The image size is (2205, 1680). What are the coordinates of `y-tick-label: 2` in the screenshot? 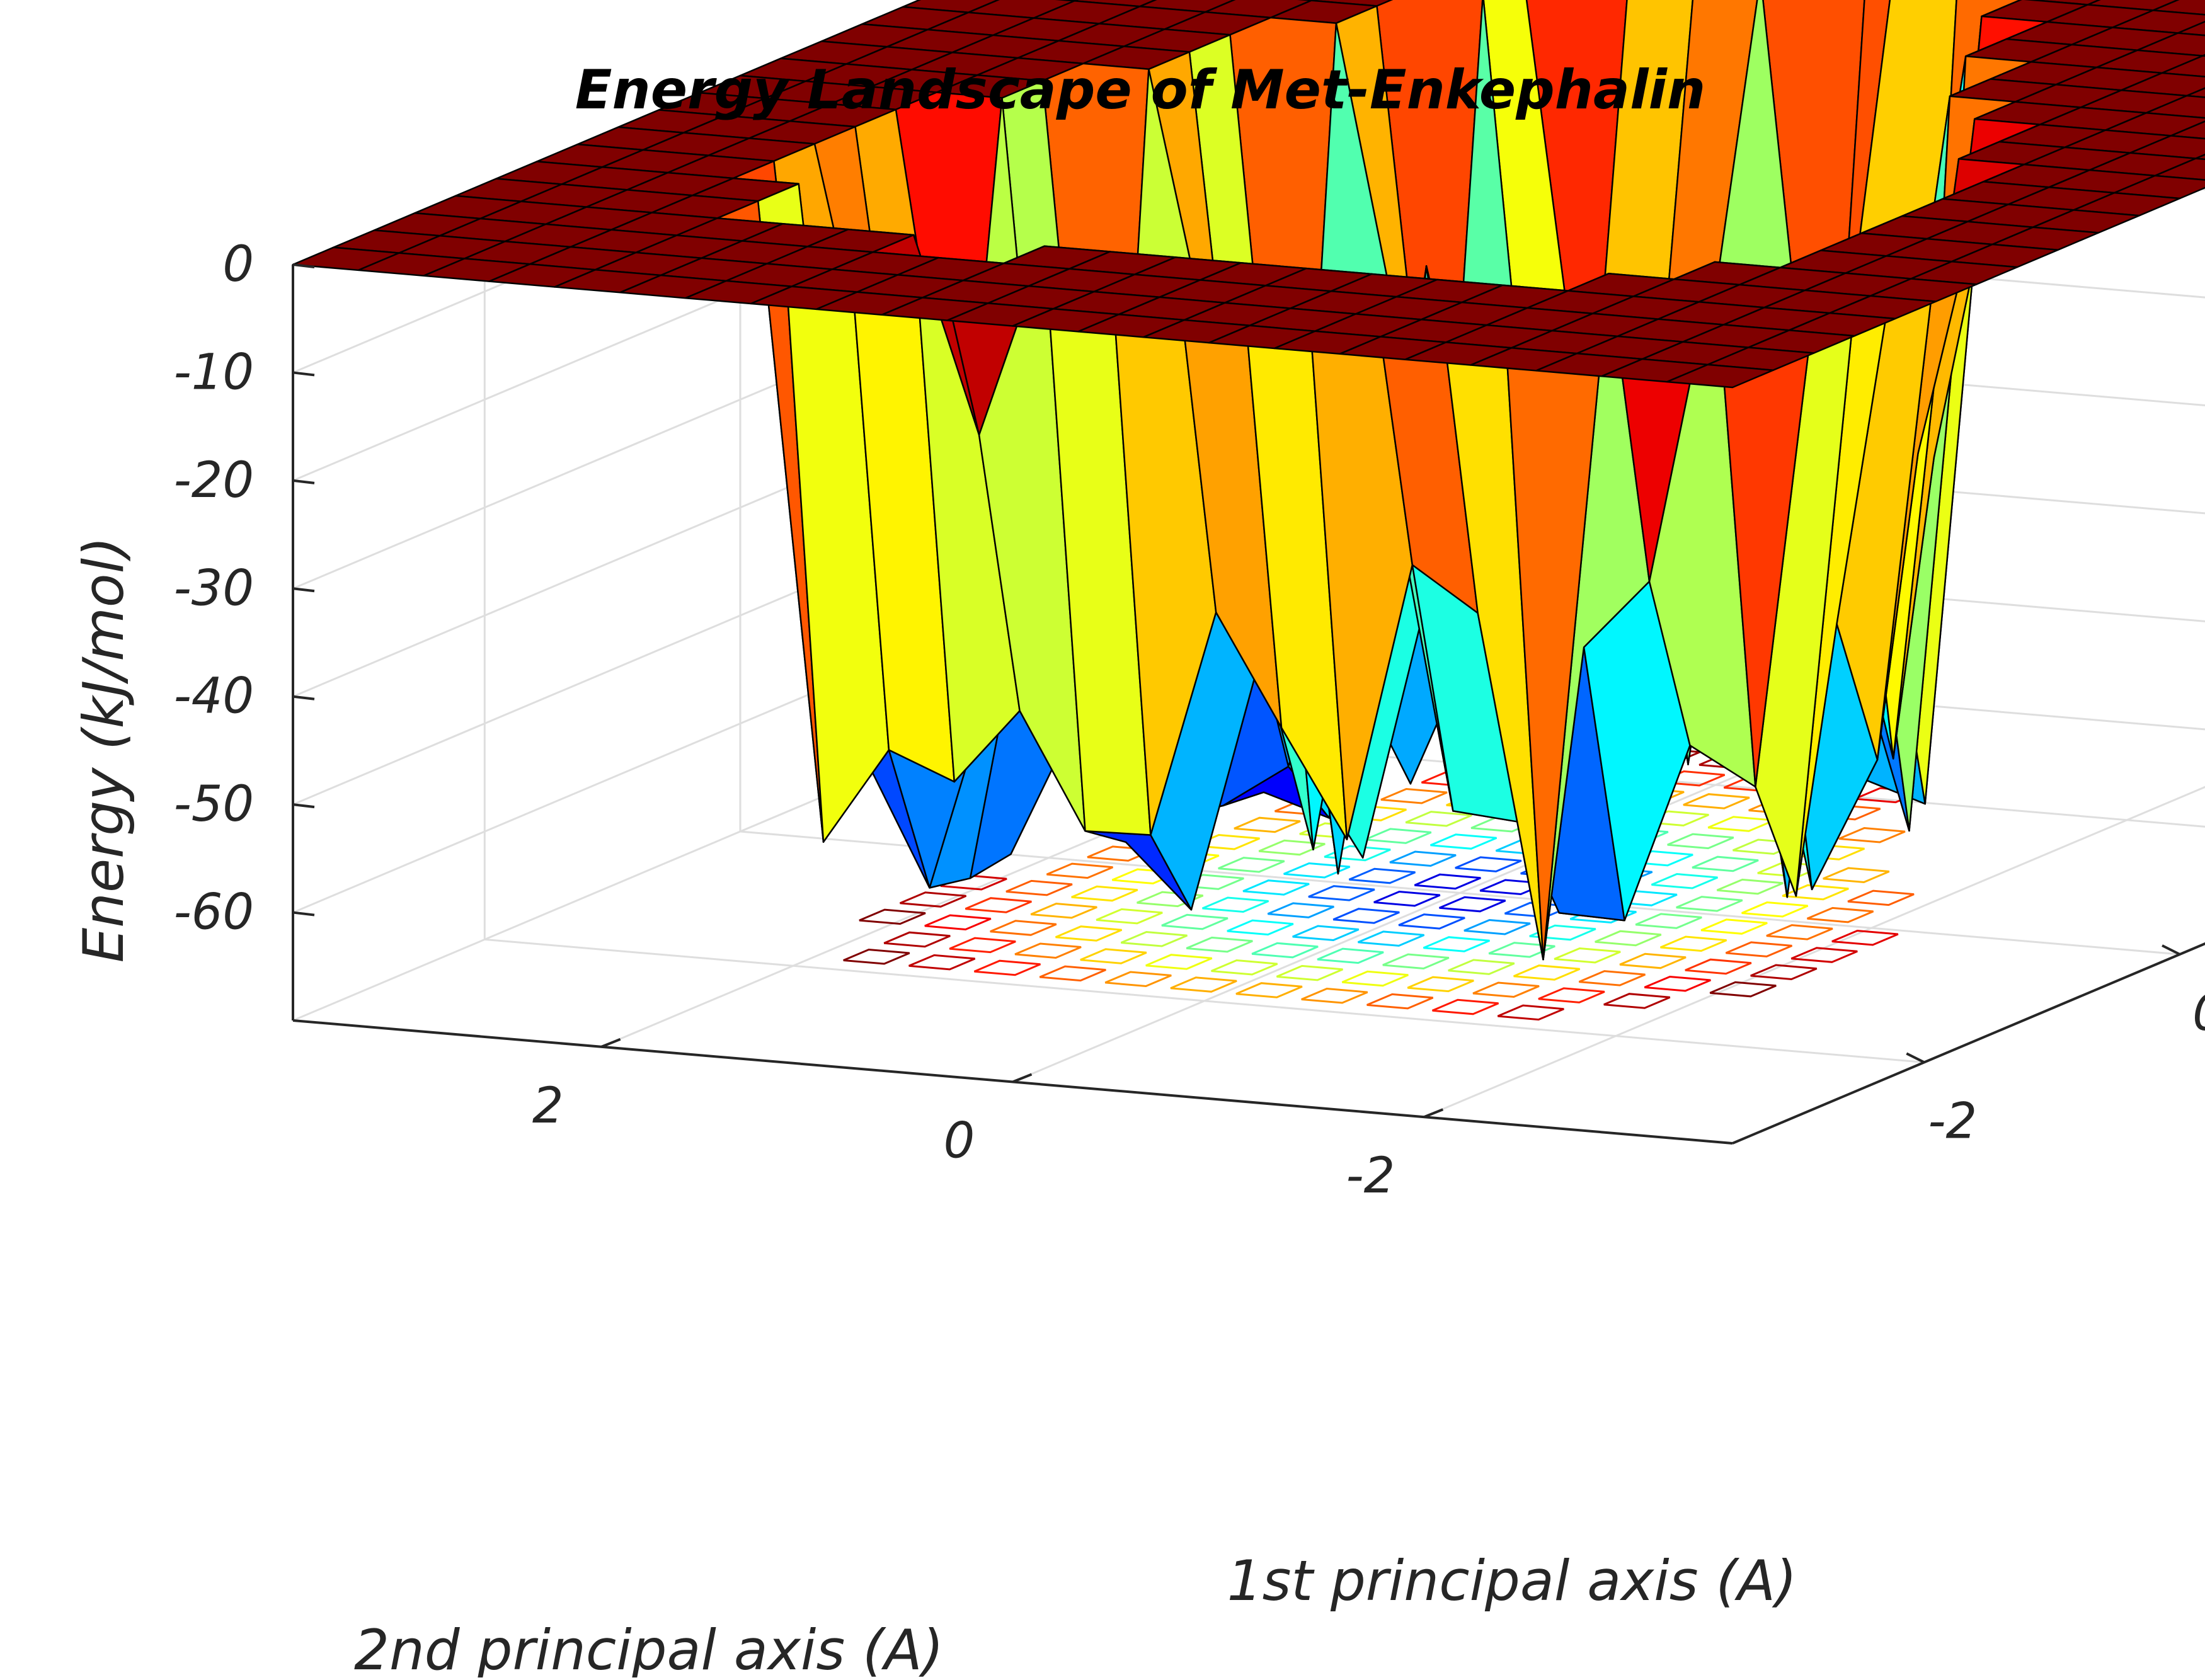 It's located at (548, 1106).